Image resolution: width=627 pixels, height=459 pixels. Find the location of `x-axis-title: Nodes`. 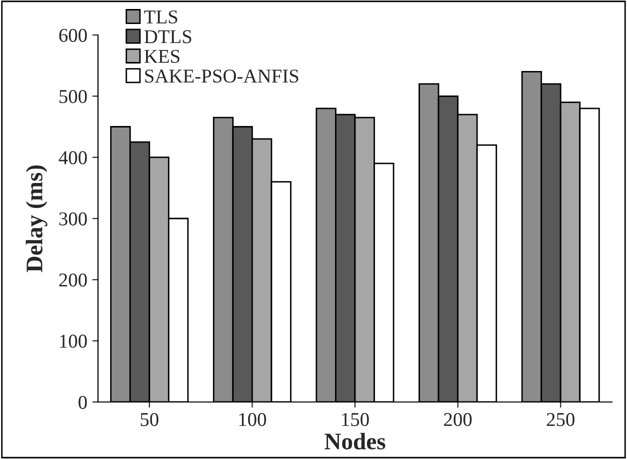

x-axis-title: Nodes is located at coordinates (355, 441).